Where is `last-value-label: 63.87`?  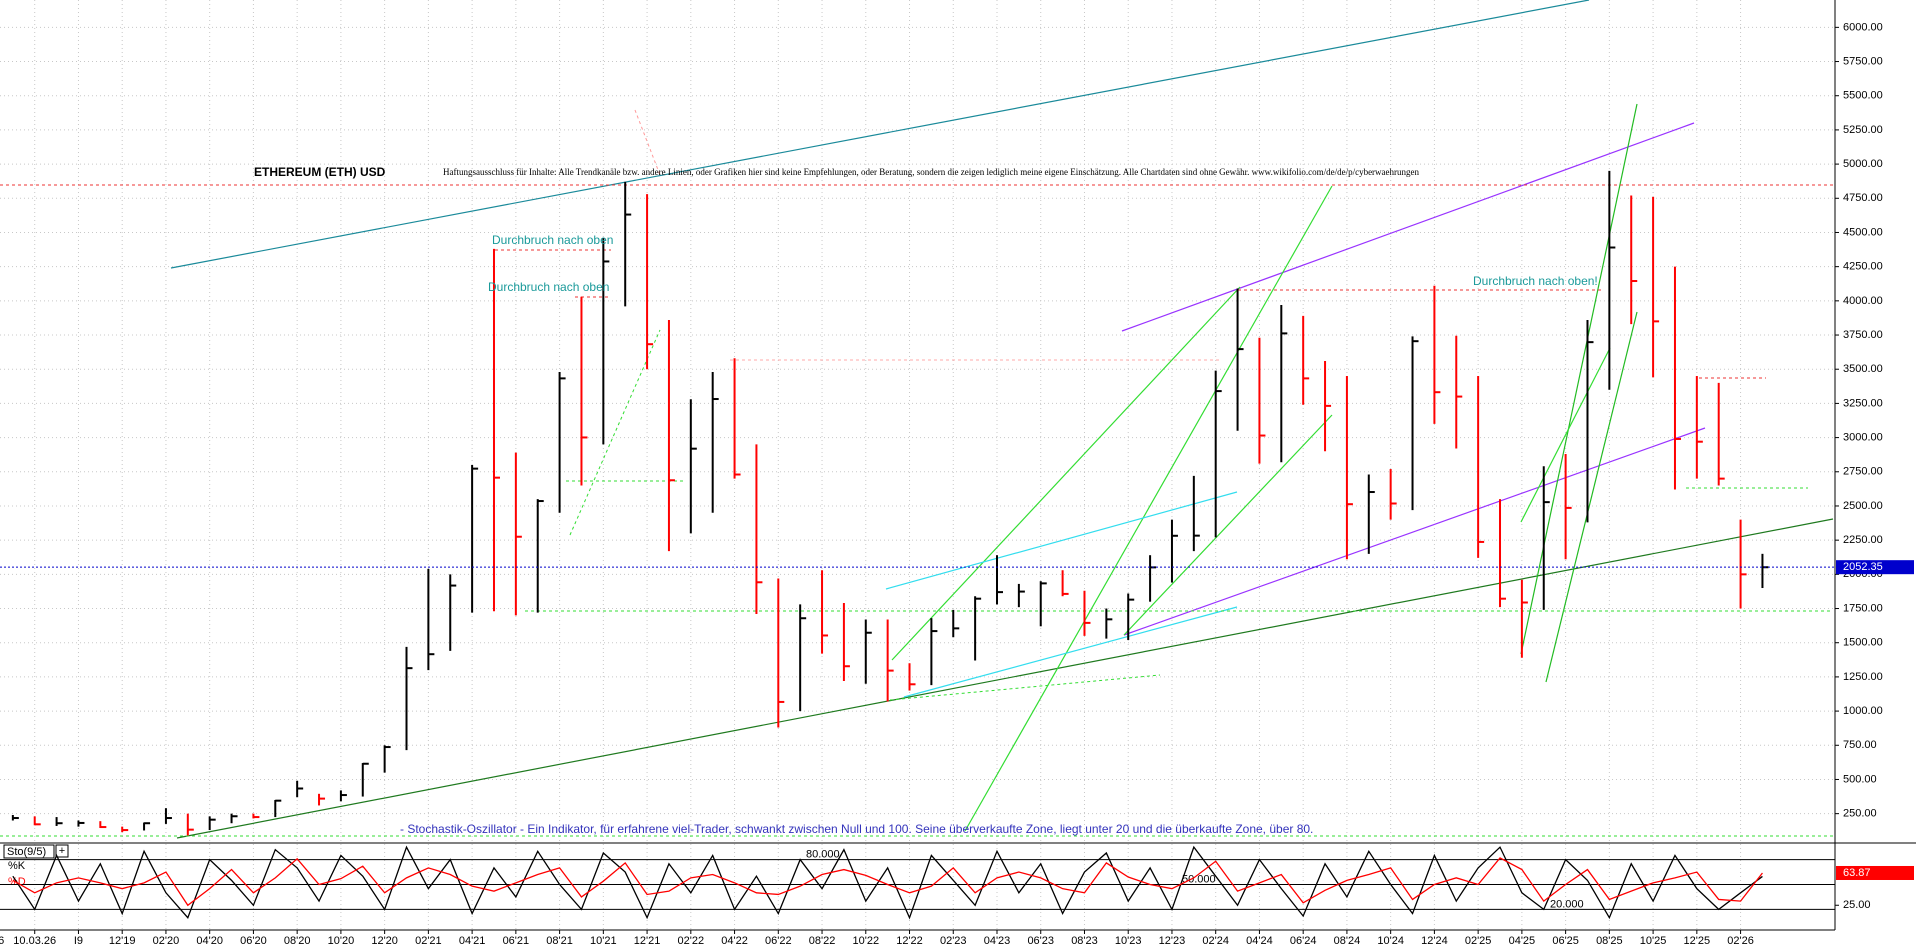 last-value-label: 63.87 is located at coordinates (1857, 873).